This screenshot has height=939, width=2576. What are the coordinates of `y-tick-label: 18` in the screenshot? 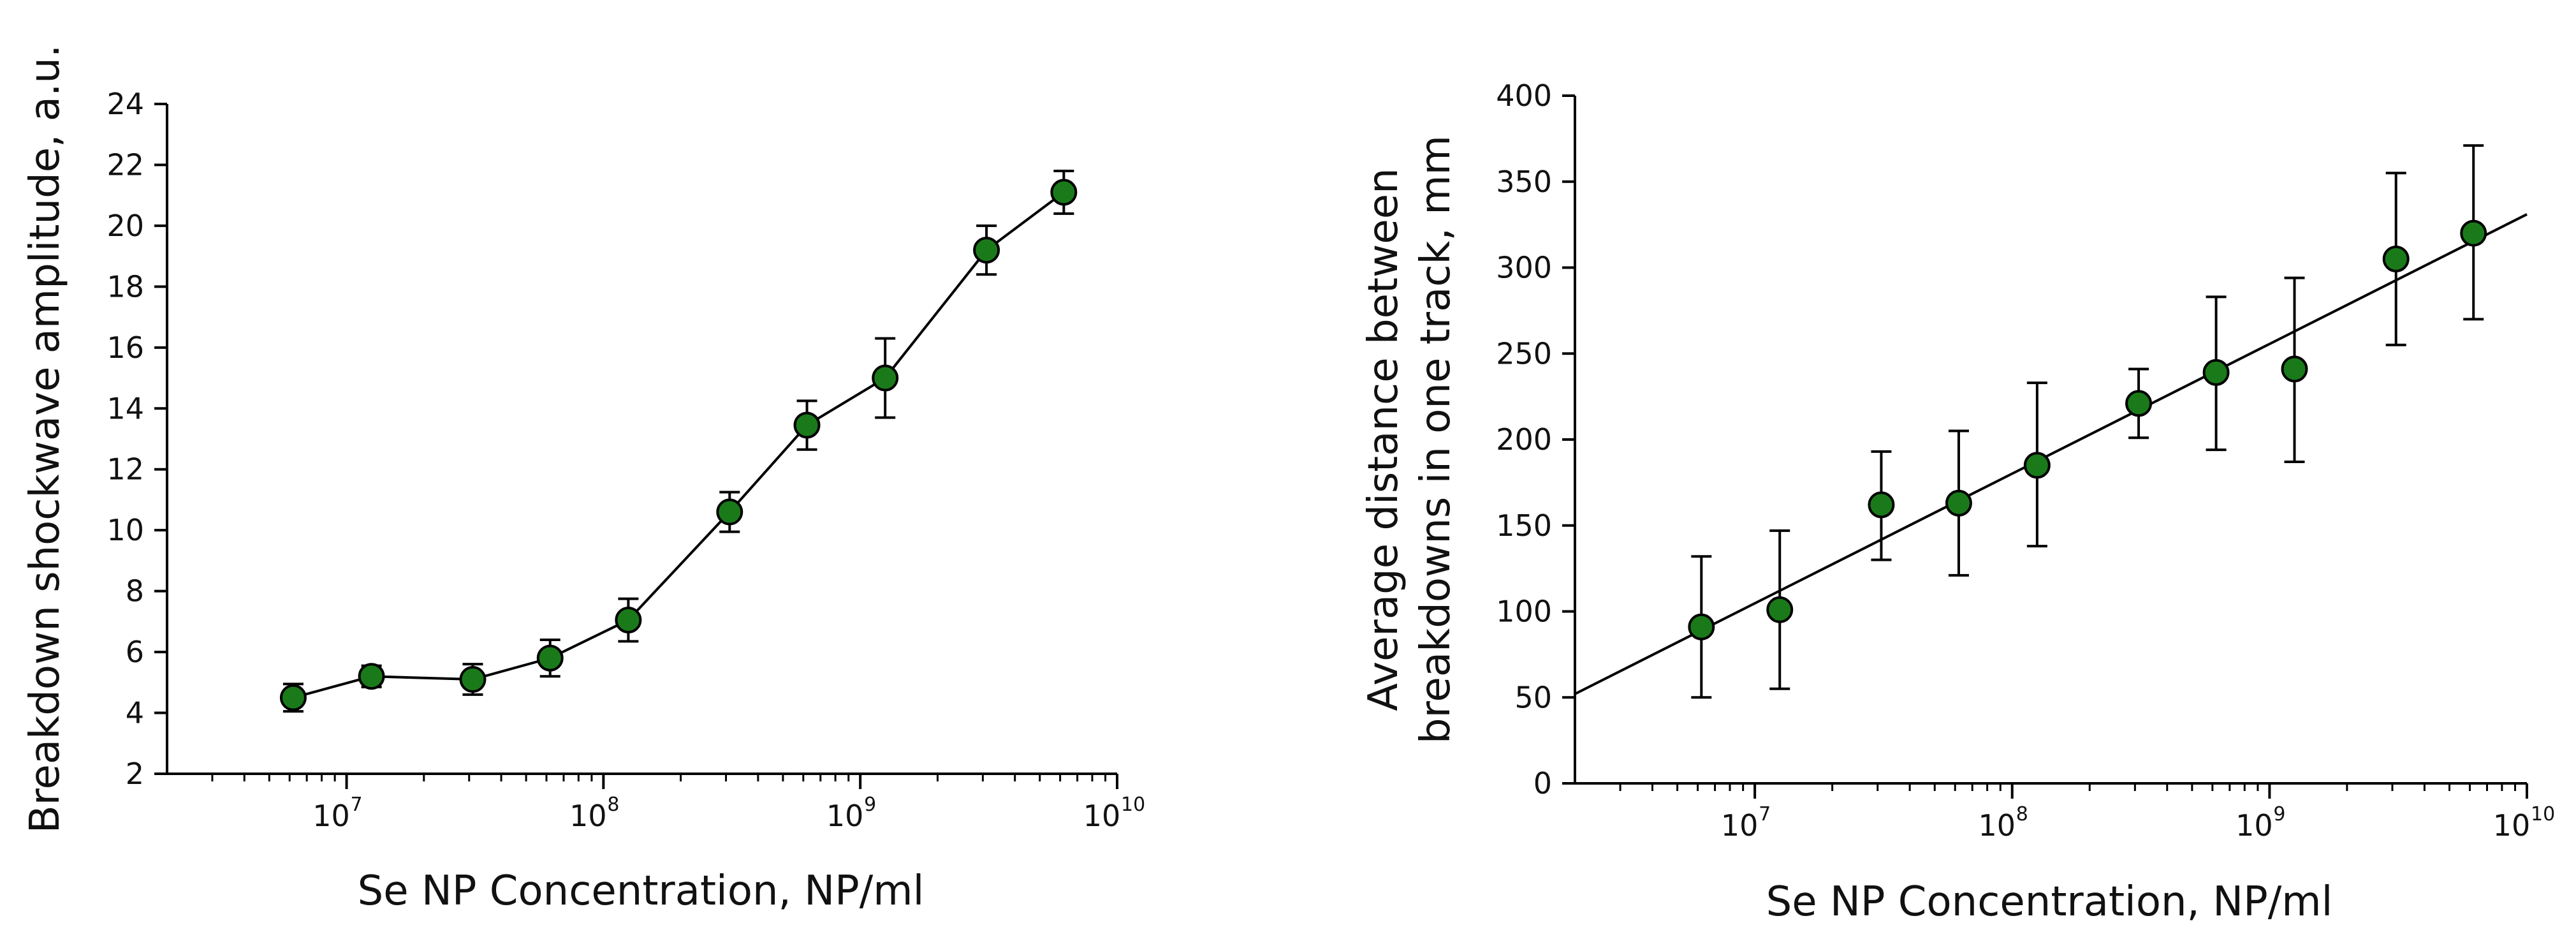 It's located at (125, 287).